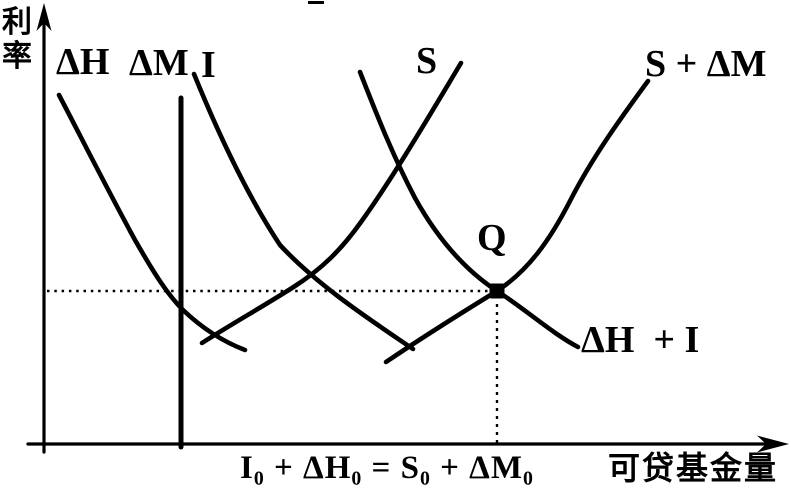 This screenshot has height=493, width=791. Describe the element at coordinates (427, 61) in the screenshot. I see `curve-label-s: S` at that location.